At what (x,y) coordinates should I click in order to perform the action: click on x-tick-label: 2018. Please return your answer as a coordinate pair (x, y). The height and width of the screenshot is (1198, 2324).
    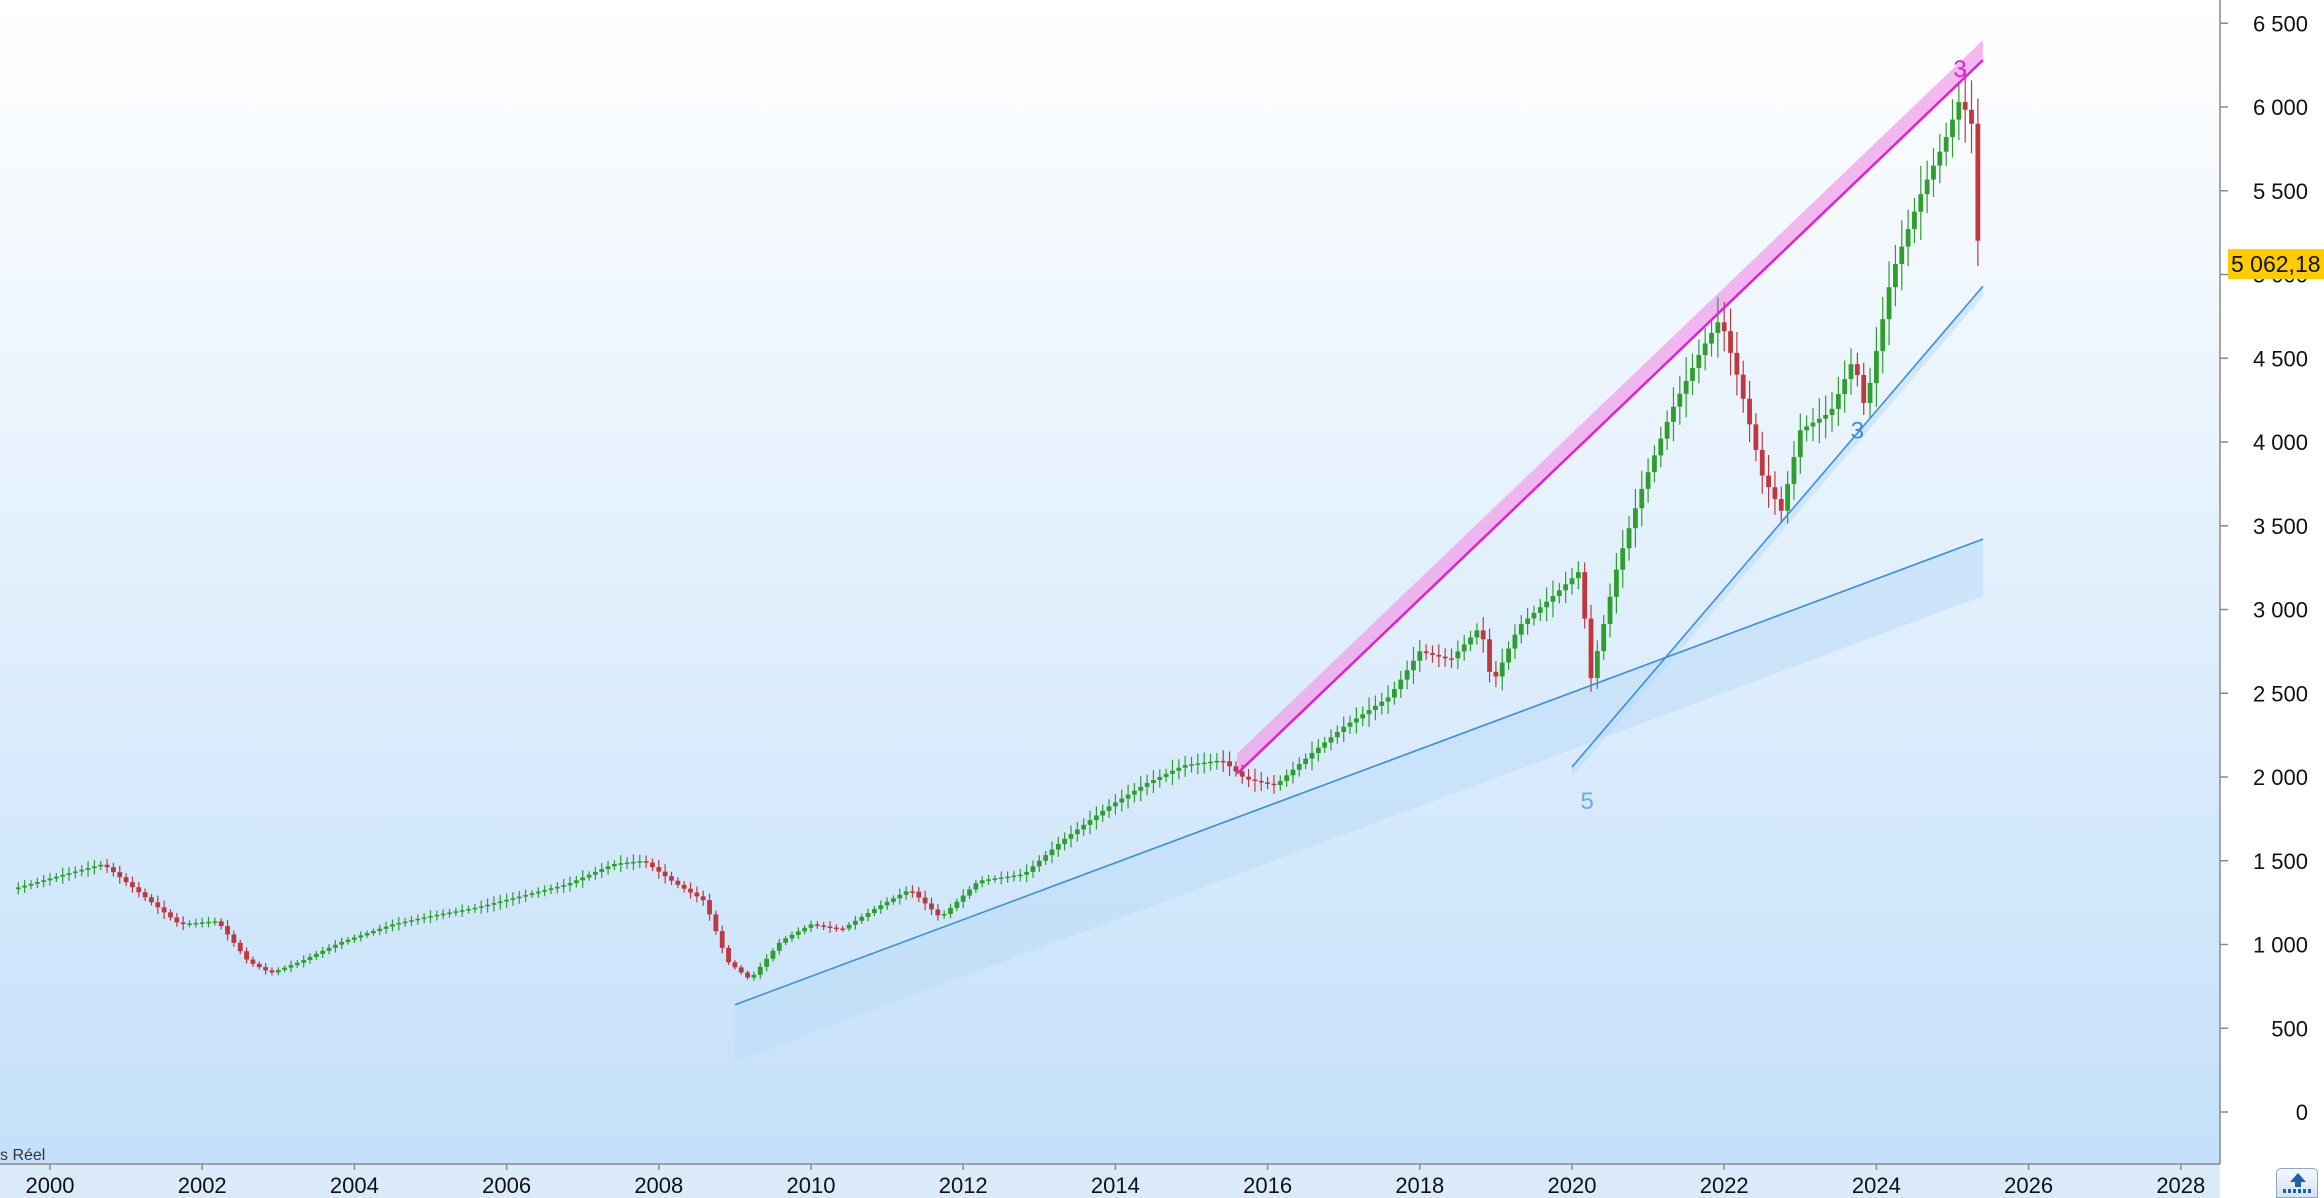
    Looking at the image, I should click on (1419, 1185).